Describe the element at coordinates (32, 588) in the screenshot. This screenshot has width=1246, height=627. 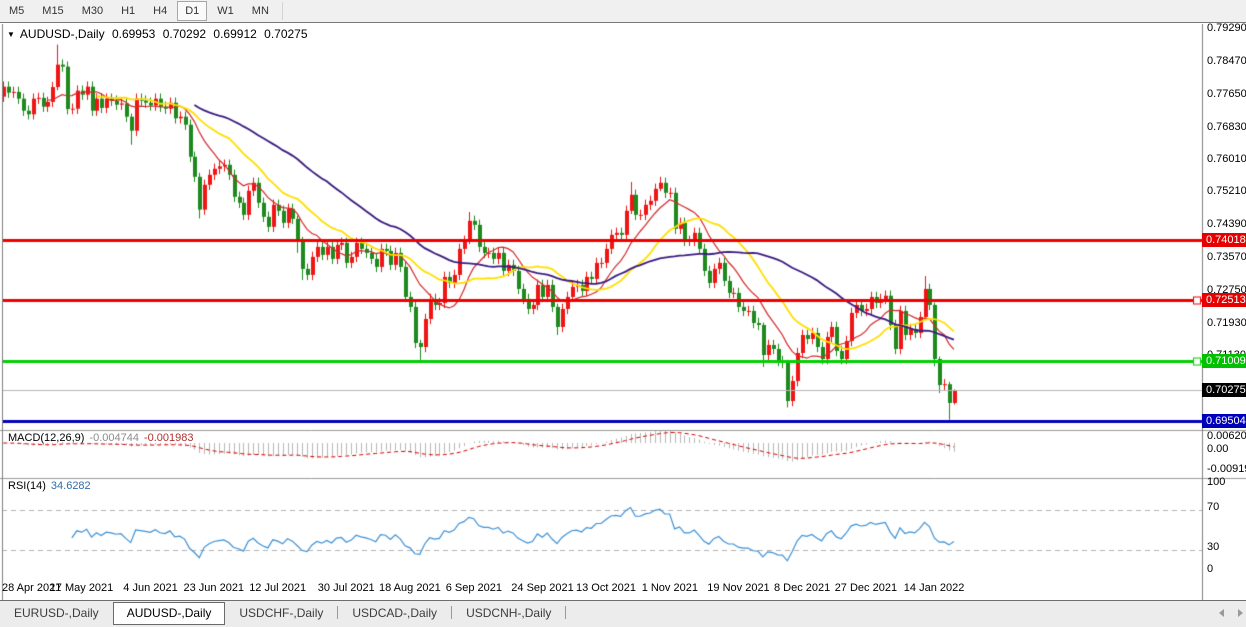
I see `date-axis-label: 28 Apr 2021` at that location.